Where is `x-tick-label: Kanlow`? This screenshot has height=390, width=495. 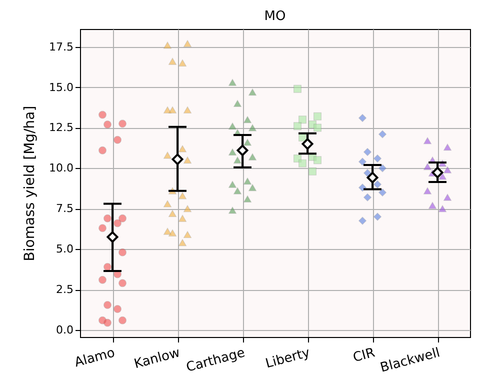
x-tick-label: Kanlow is located at coordinates (157, 358).